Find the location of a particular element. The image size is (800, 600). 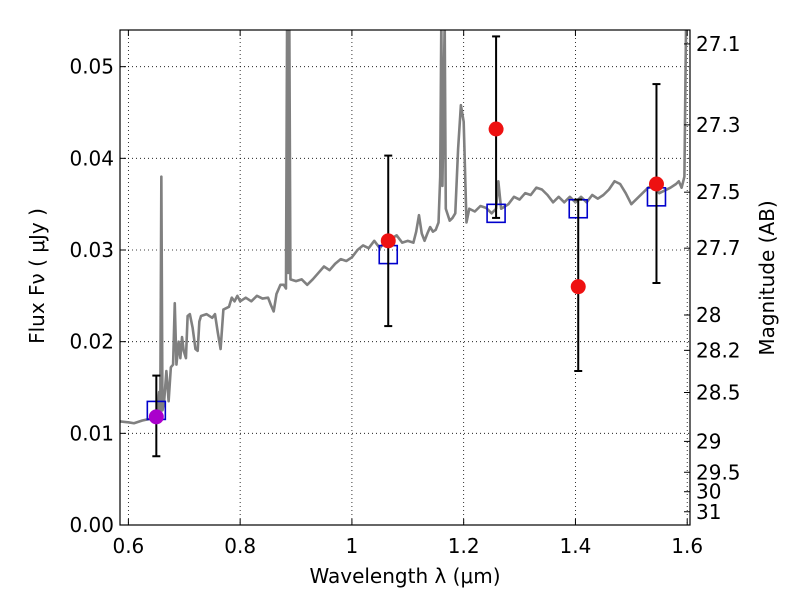

y-tick-label: 0.00 is located at coordinates (91, 525).